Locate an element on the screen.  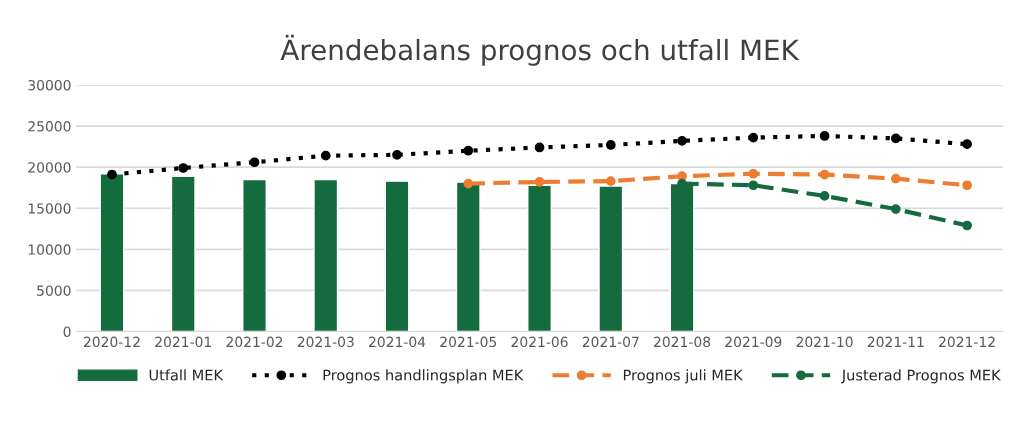
x-tick-label: 2021-04 is located at coordinates (397, 342).